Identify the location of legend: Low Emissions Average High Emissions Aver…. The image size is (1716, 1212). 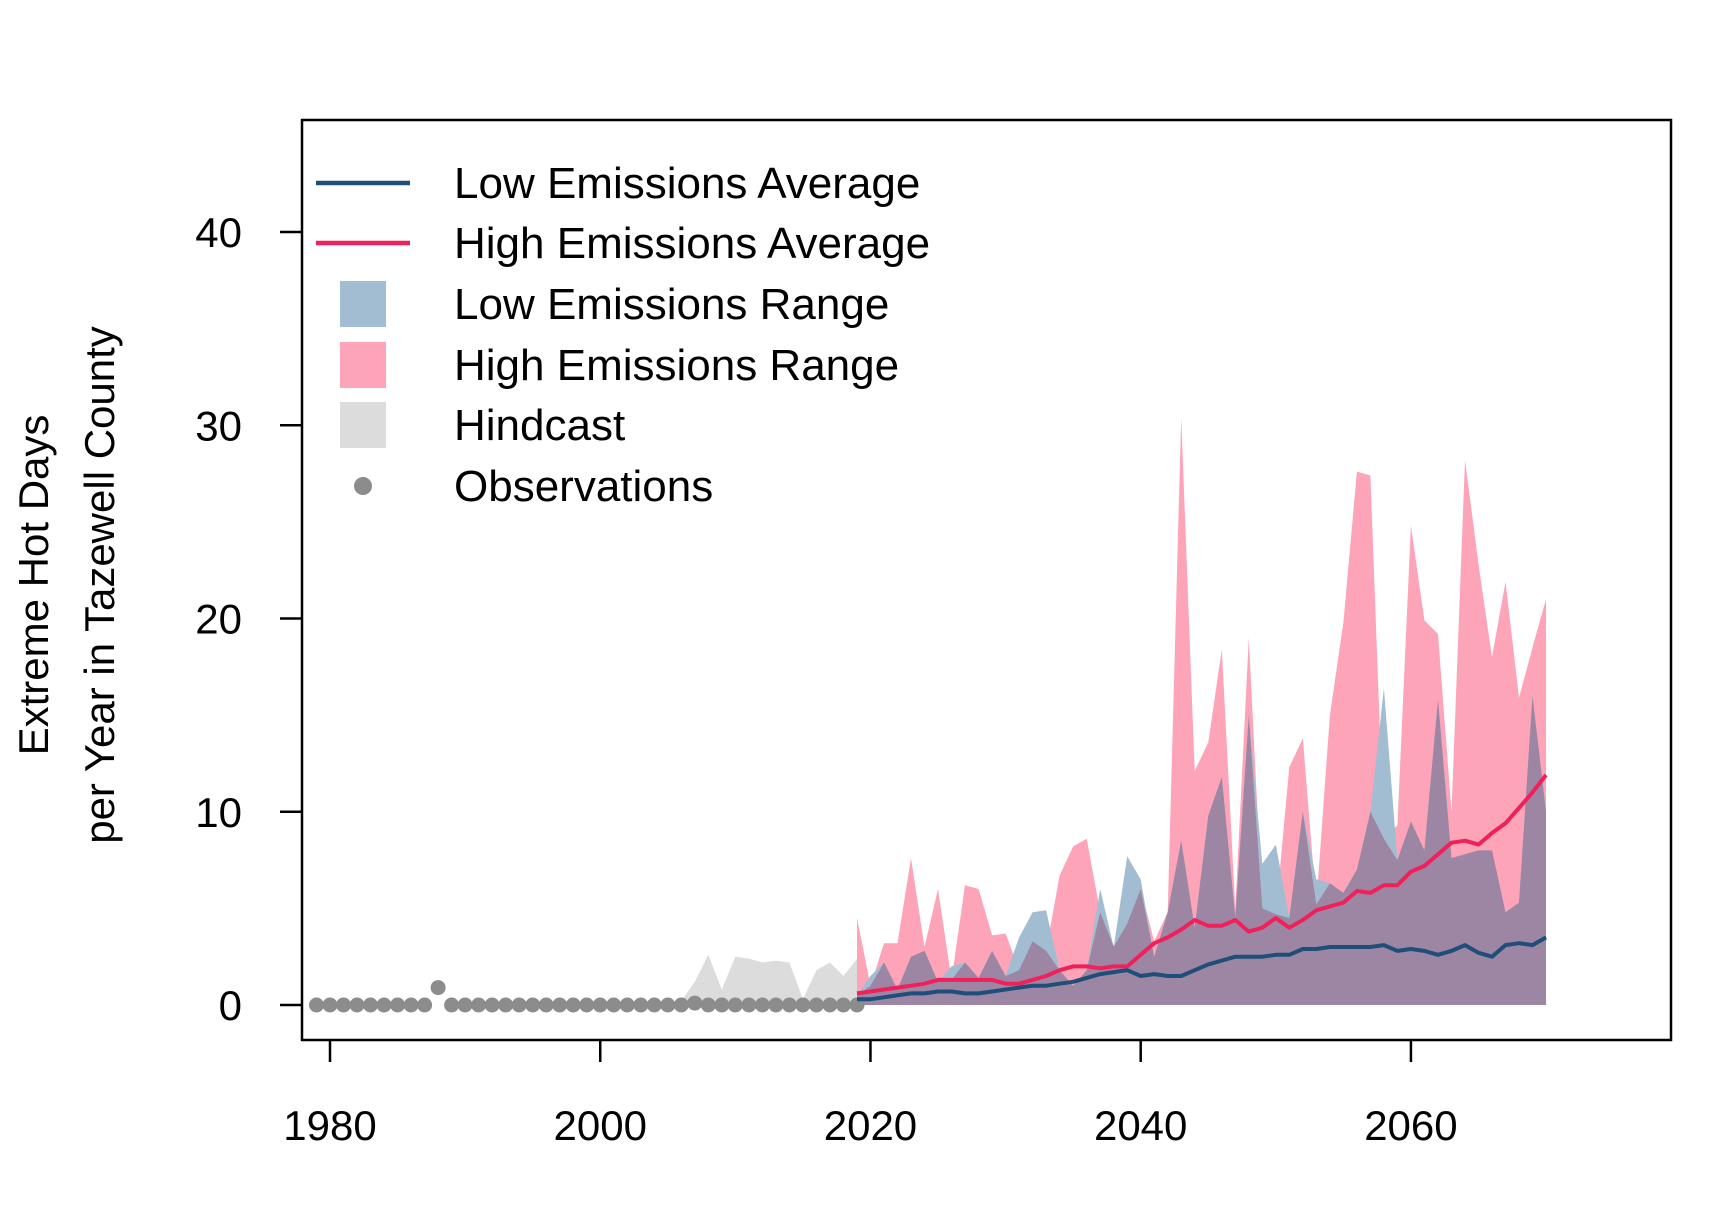
(623, 335).